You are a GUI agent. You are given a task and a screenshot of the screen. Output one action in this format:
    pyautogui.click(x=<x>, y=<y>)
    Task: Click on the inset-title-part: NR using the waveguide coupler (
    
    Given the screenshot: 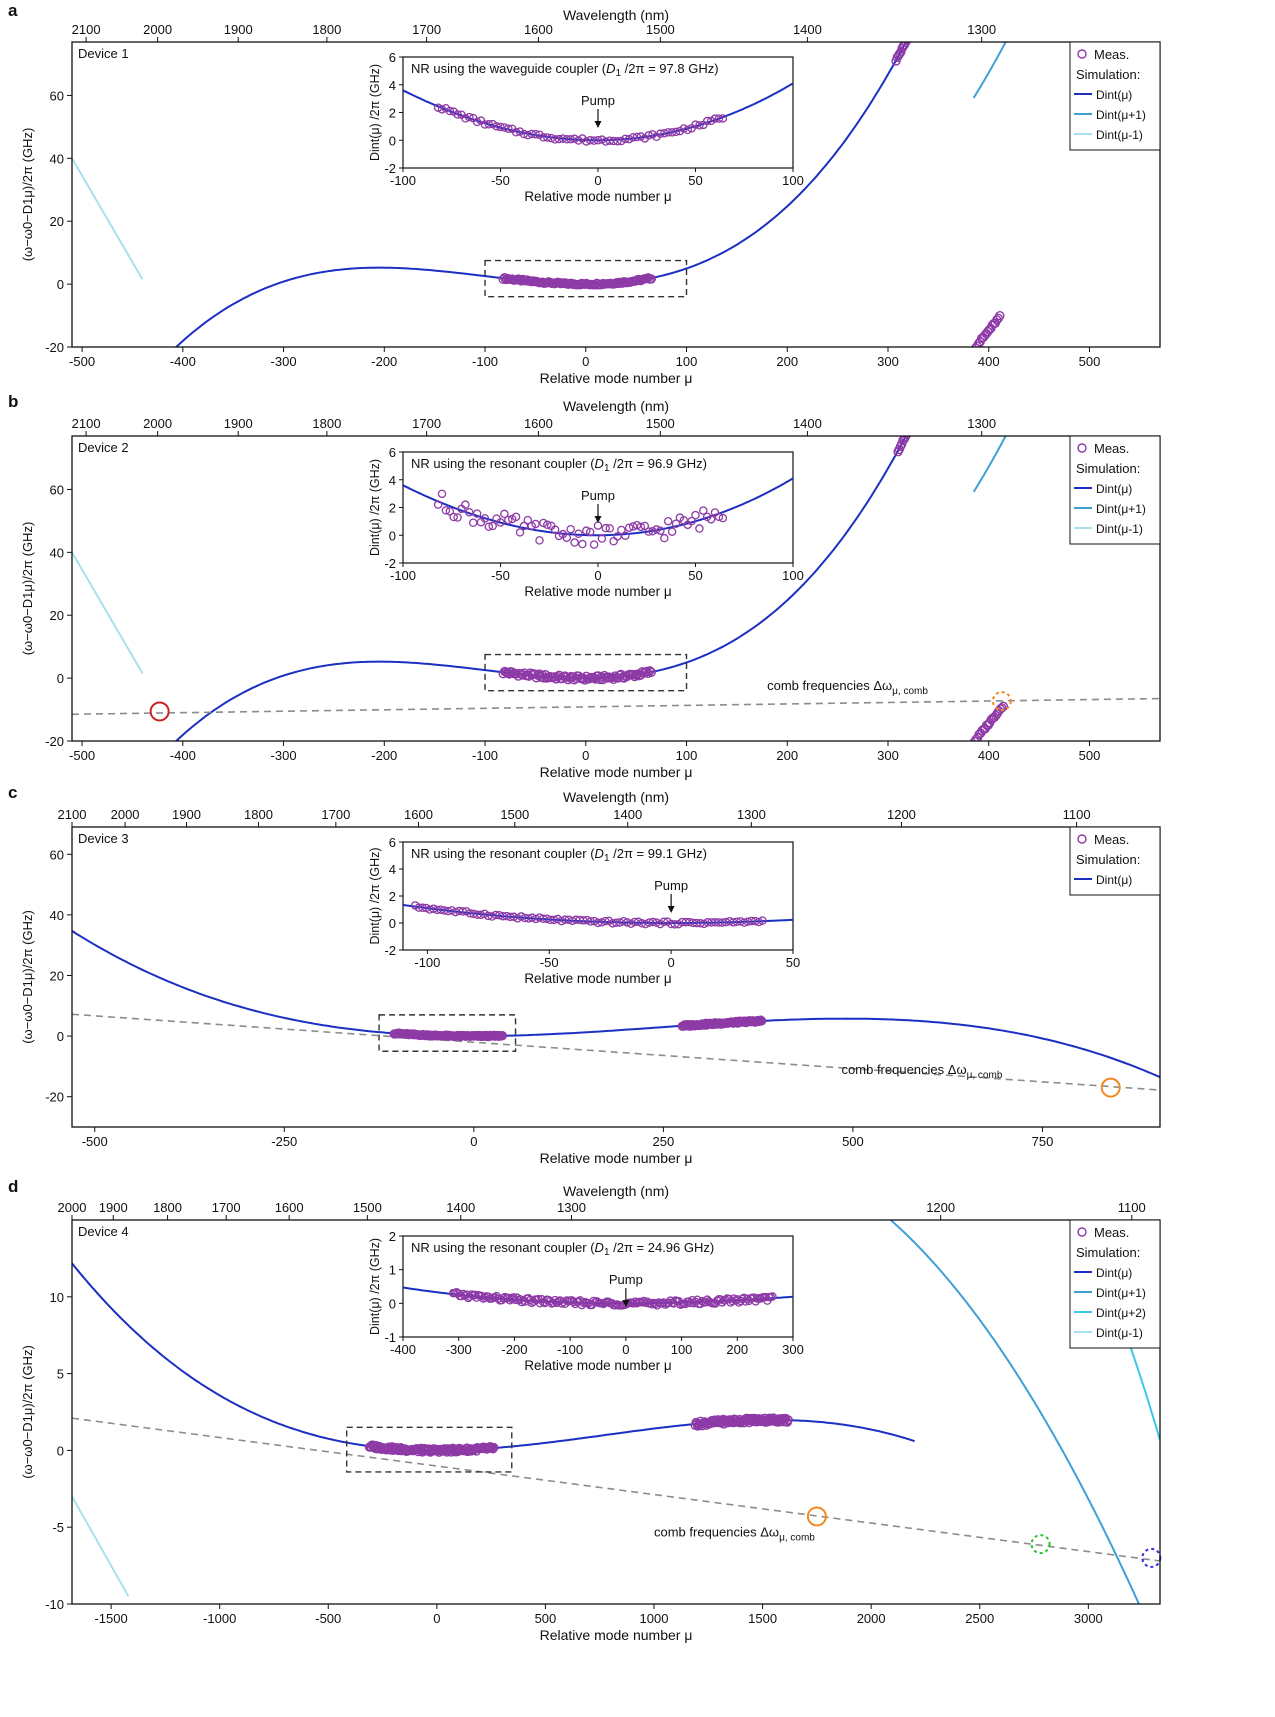 What is the action you would take?
    pyautogui.click(x=509, y=68)
    